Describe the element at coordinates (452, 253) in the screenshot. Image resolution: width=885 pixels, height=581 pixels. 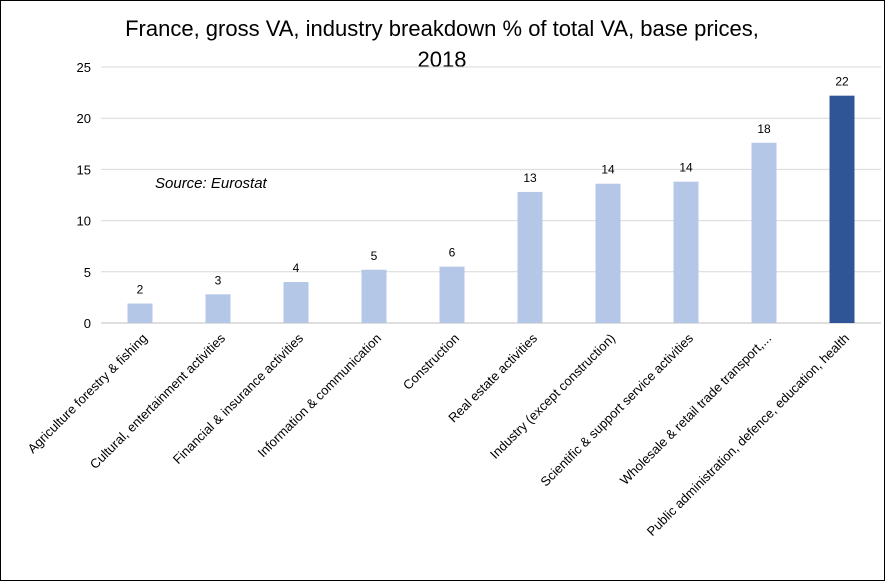
I see `data-label: 6` at that location.